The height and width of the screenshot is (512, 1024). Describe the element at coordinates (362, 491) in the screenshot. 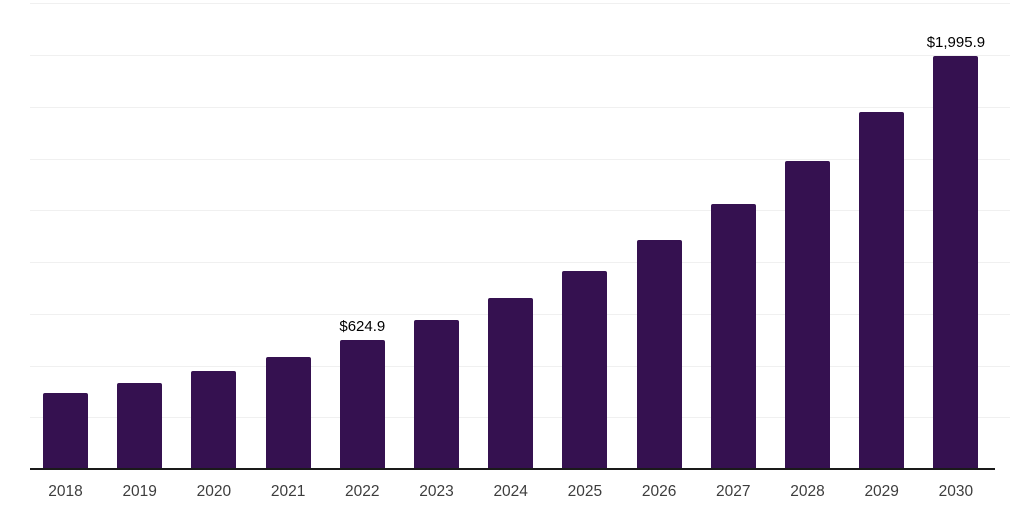

I see `x-tick-2022: 2022` at that location.